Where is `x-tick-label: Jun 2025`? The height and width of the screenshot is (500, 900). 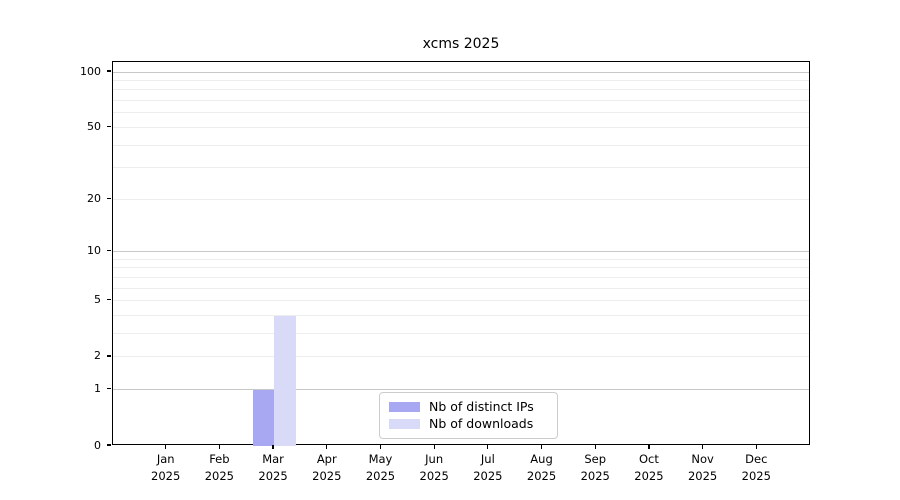
x-tick-label: Jun 2025 is located at coordinates (434, 467).